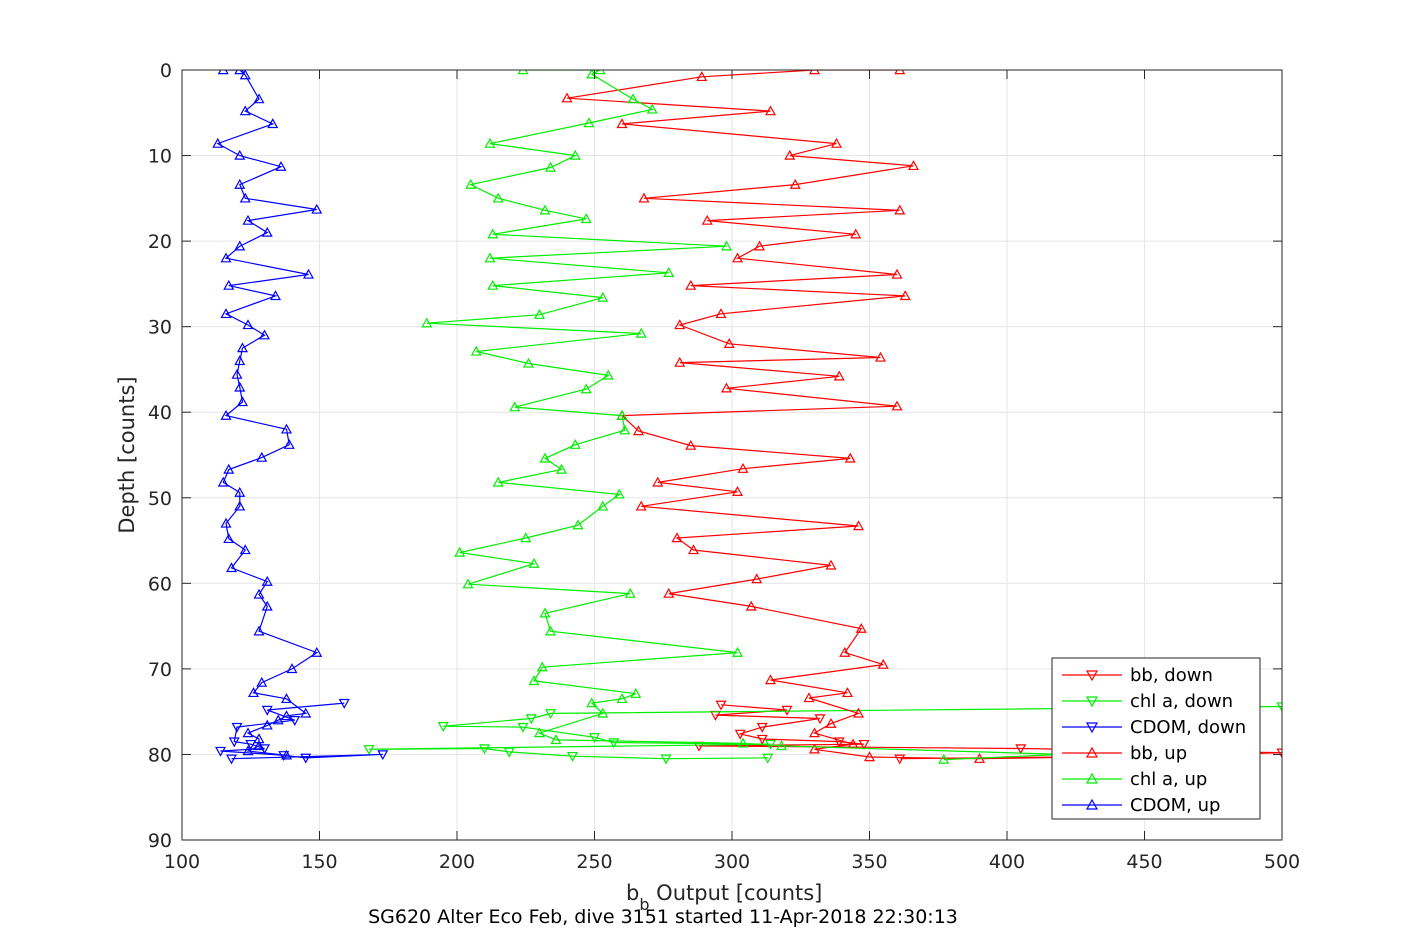 This screenshot has height=945, width=1417. I want to click on x-tick-label-8: 500, so click(1282, 862).